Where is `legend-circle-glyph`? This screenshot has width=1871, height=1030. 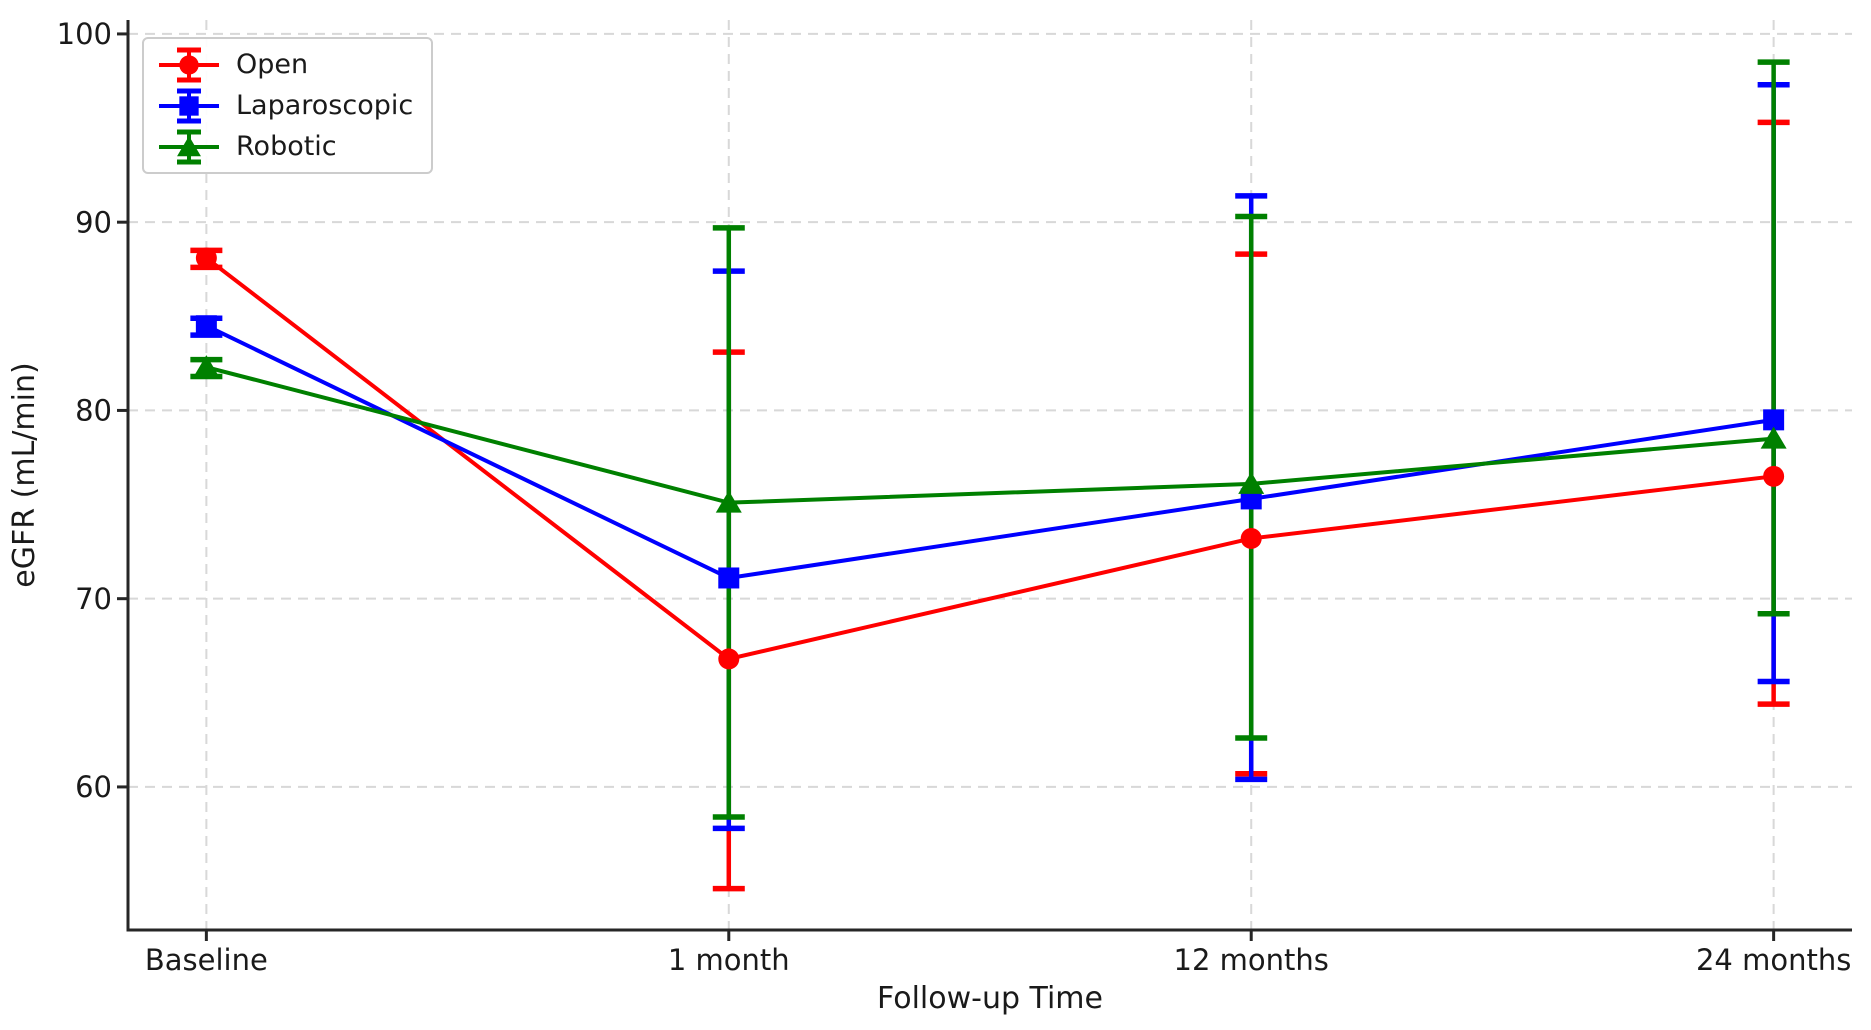 legend-circle-glyph is located at coordinates (189, 64).